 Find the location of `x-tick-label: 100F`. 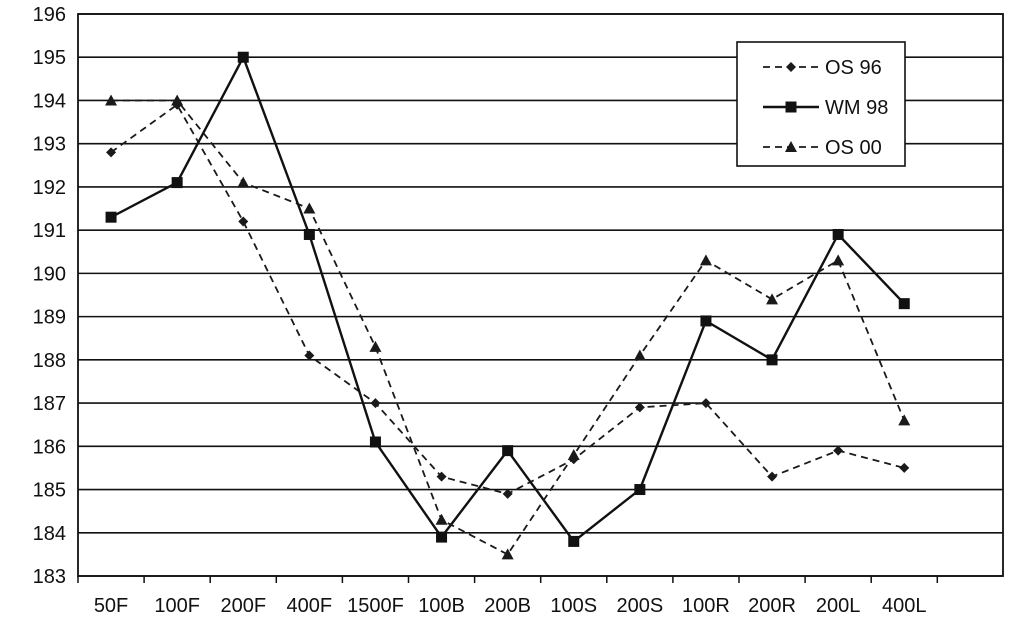

x-tick-label: 100F is located at coordinates (177, 606).